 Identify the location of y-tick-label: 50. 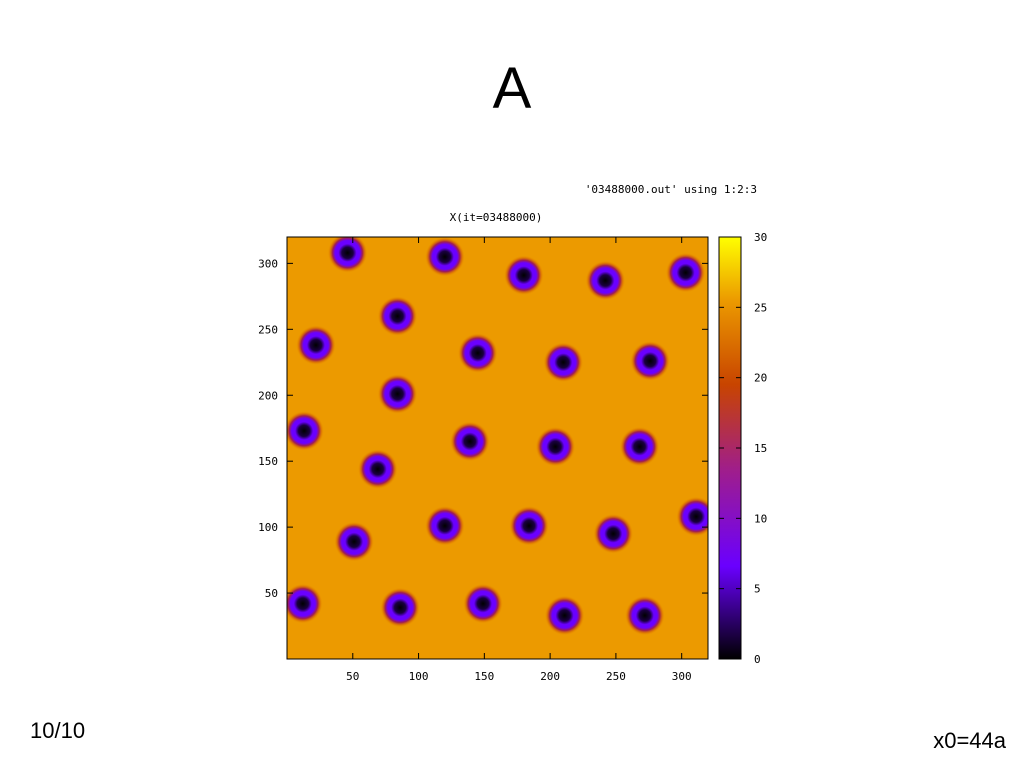
(271, 593).